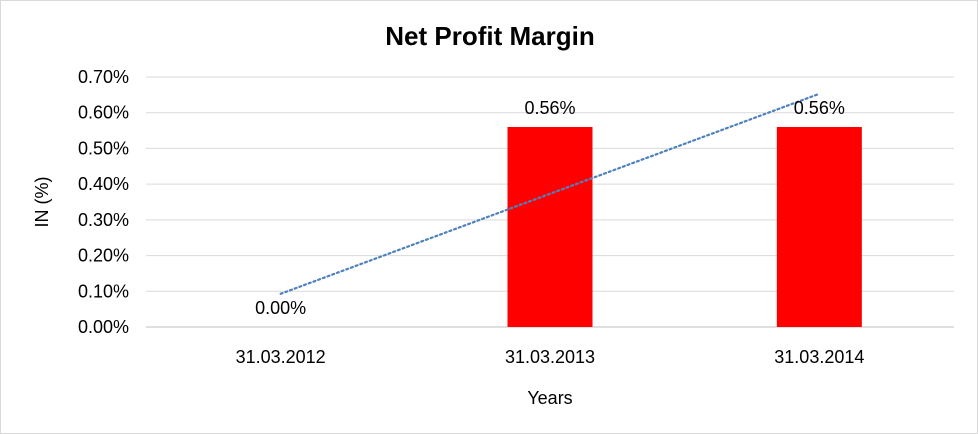 The height and width of the screenshot is (434, 978). I want to click on y-tick-label: 0.70%, so click(103, 77).